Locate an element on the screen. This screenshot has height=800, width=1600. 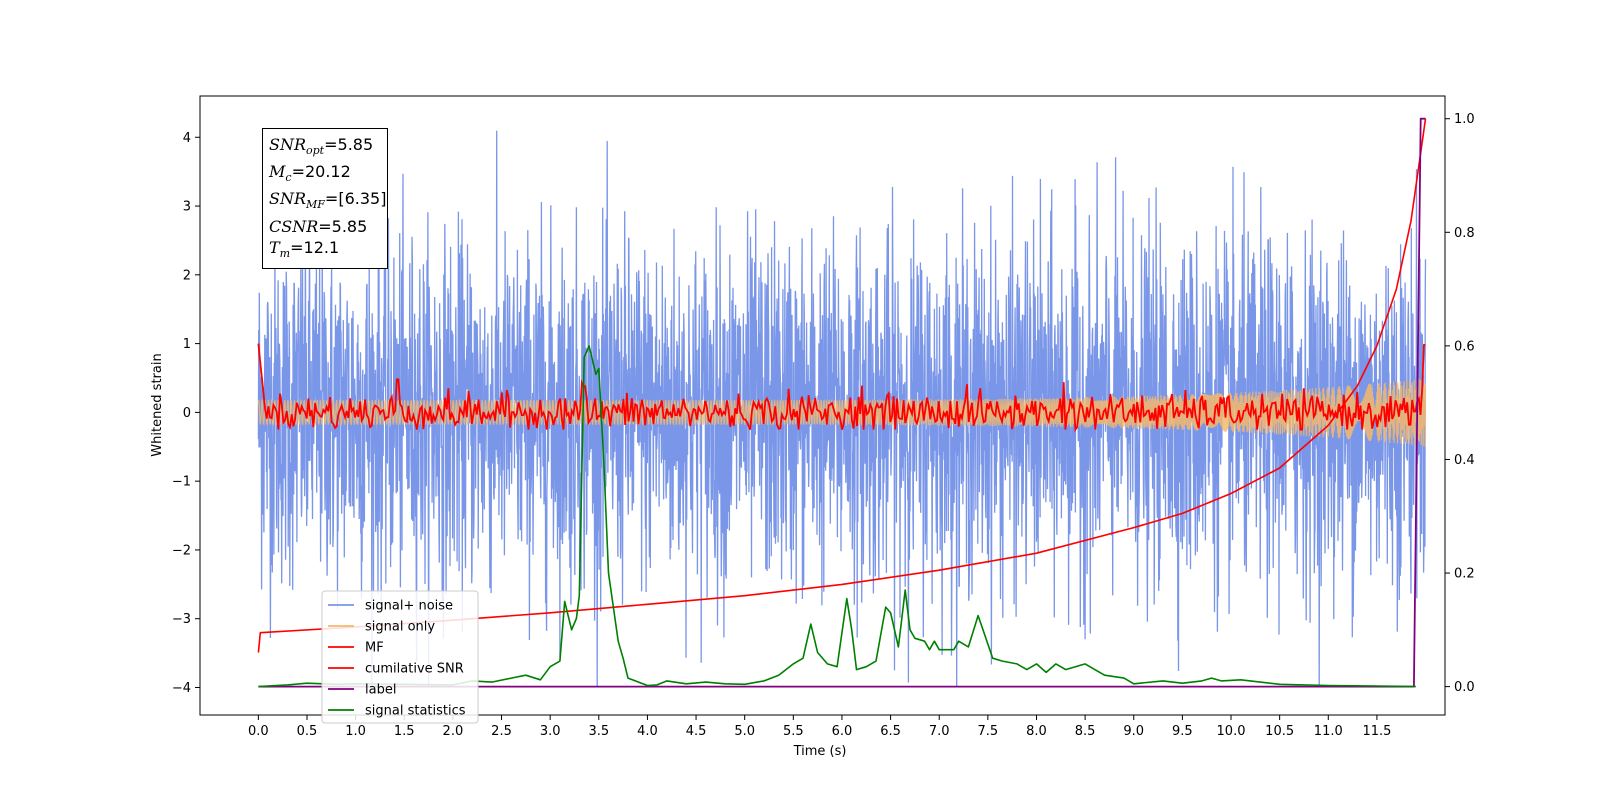
y-tick-label: −2 is located at coordinates (181, 550).